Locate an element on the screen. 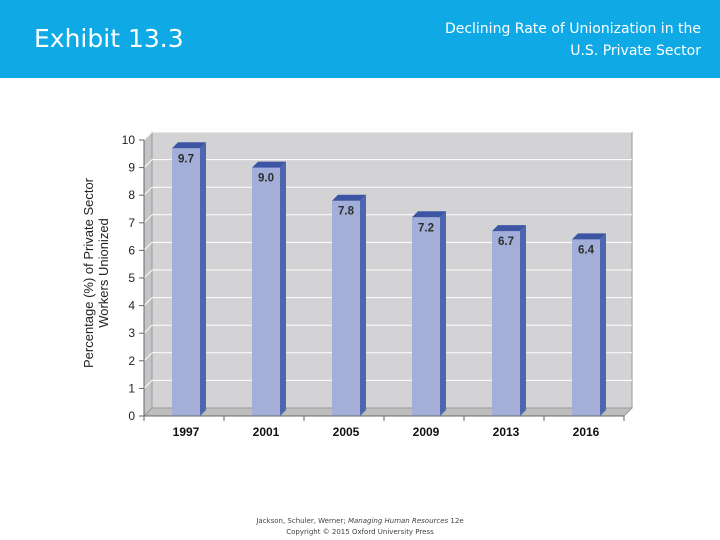 This screenshot has width=720, height=540. chart-title-line2: U.S. Private Sector is located at coordinates (635, 51).